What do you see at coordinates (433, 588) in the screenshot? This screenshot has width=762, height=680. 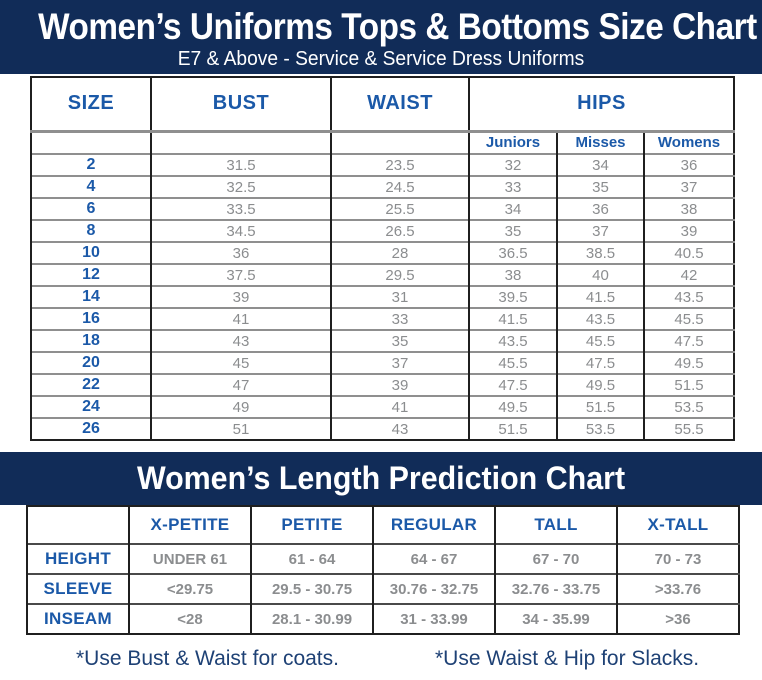 I see `length-value-cell: 30.76 - 32.75` at bounding box center [433, 588].